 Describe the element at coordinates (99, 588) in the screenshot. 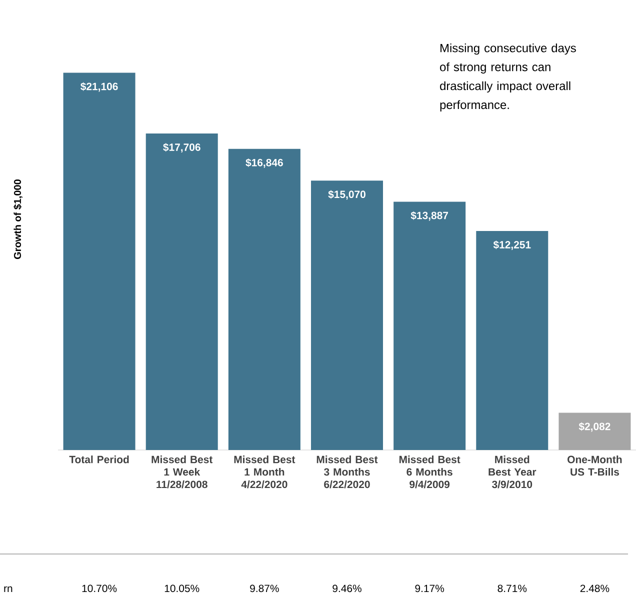

I see `text: 10.70%` at that location.